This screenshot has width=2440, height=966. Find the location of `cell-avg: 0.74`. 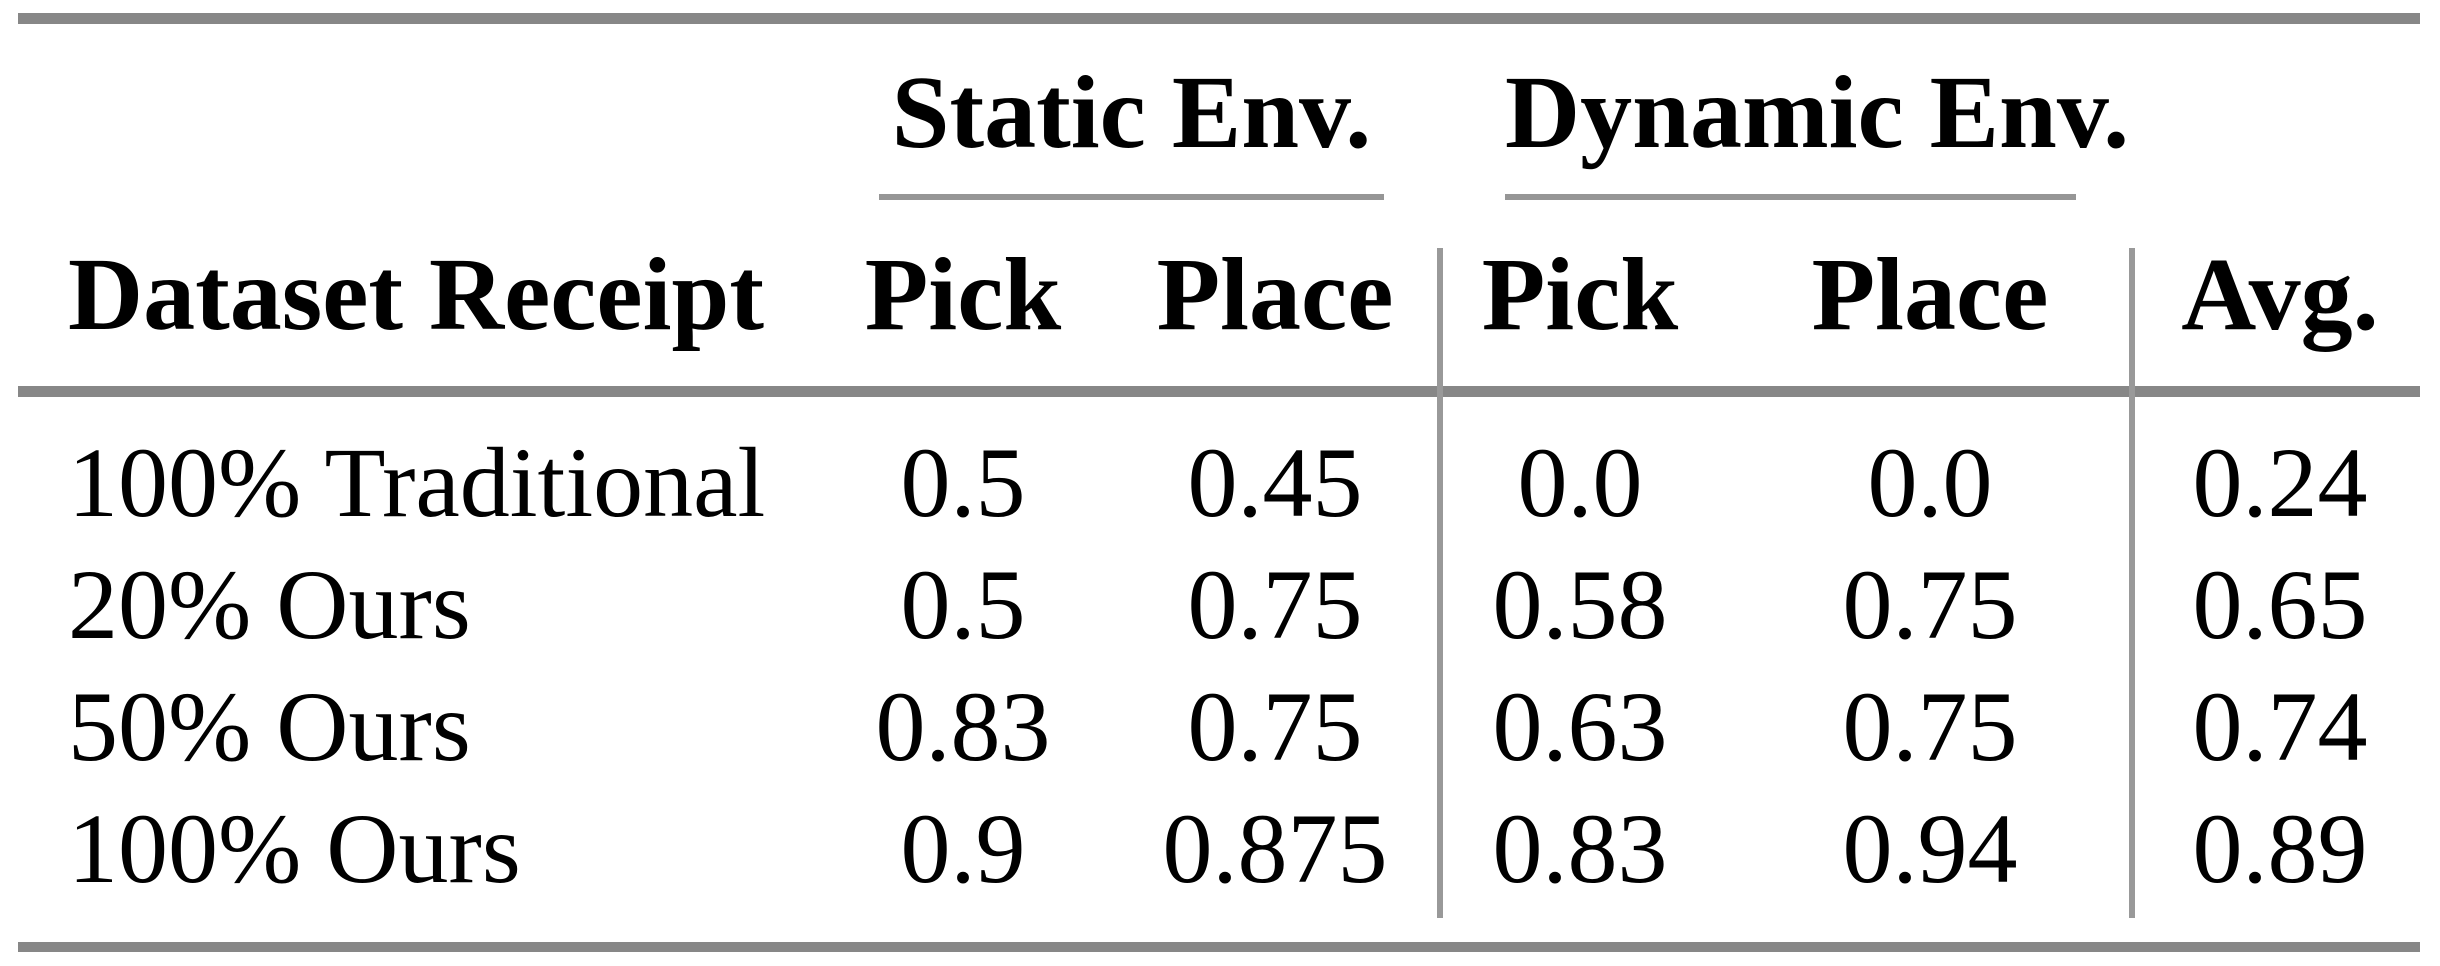

cell-avg: 0.74 is located at coordinates (2280, 726).